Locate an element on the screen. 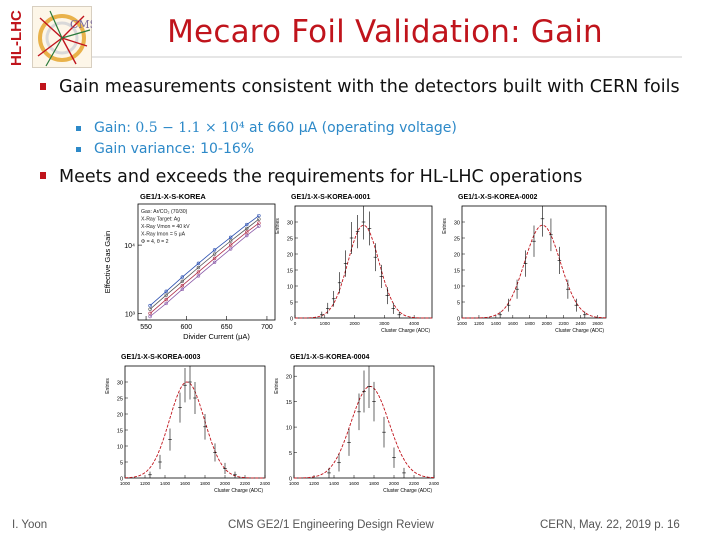 The width and height of the screenshot is (720, 540). x-tick-label: 2600 is located at coordinates (597, 323).